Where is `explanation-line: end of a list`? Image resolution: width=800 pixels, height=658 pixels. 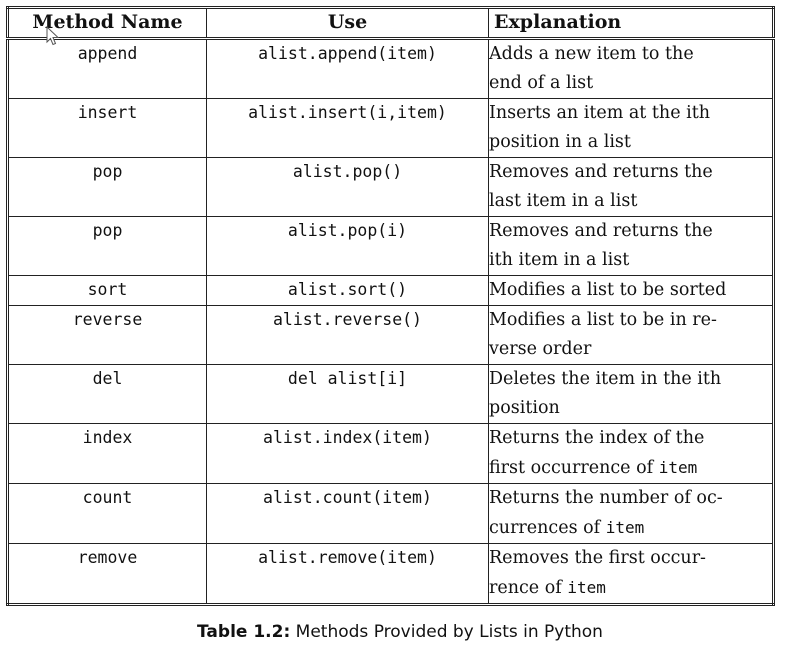 explanation-line: end of a list is located at coordinates (541, 83).